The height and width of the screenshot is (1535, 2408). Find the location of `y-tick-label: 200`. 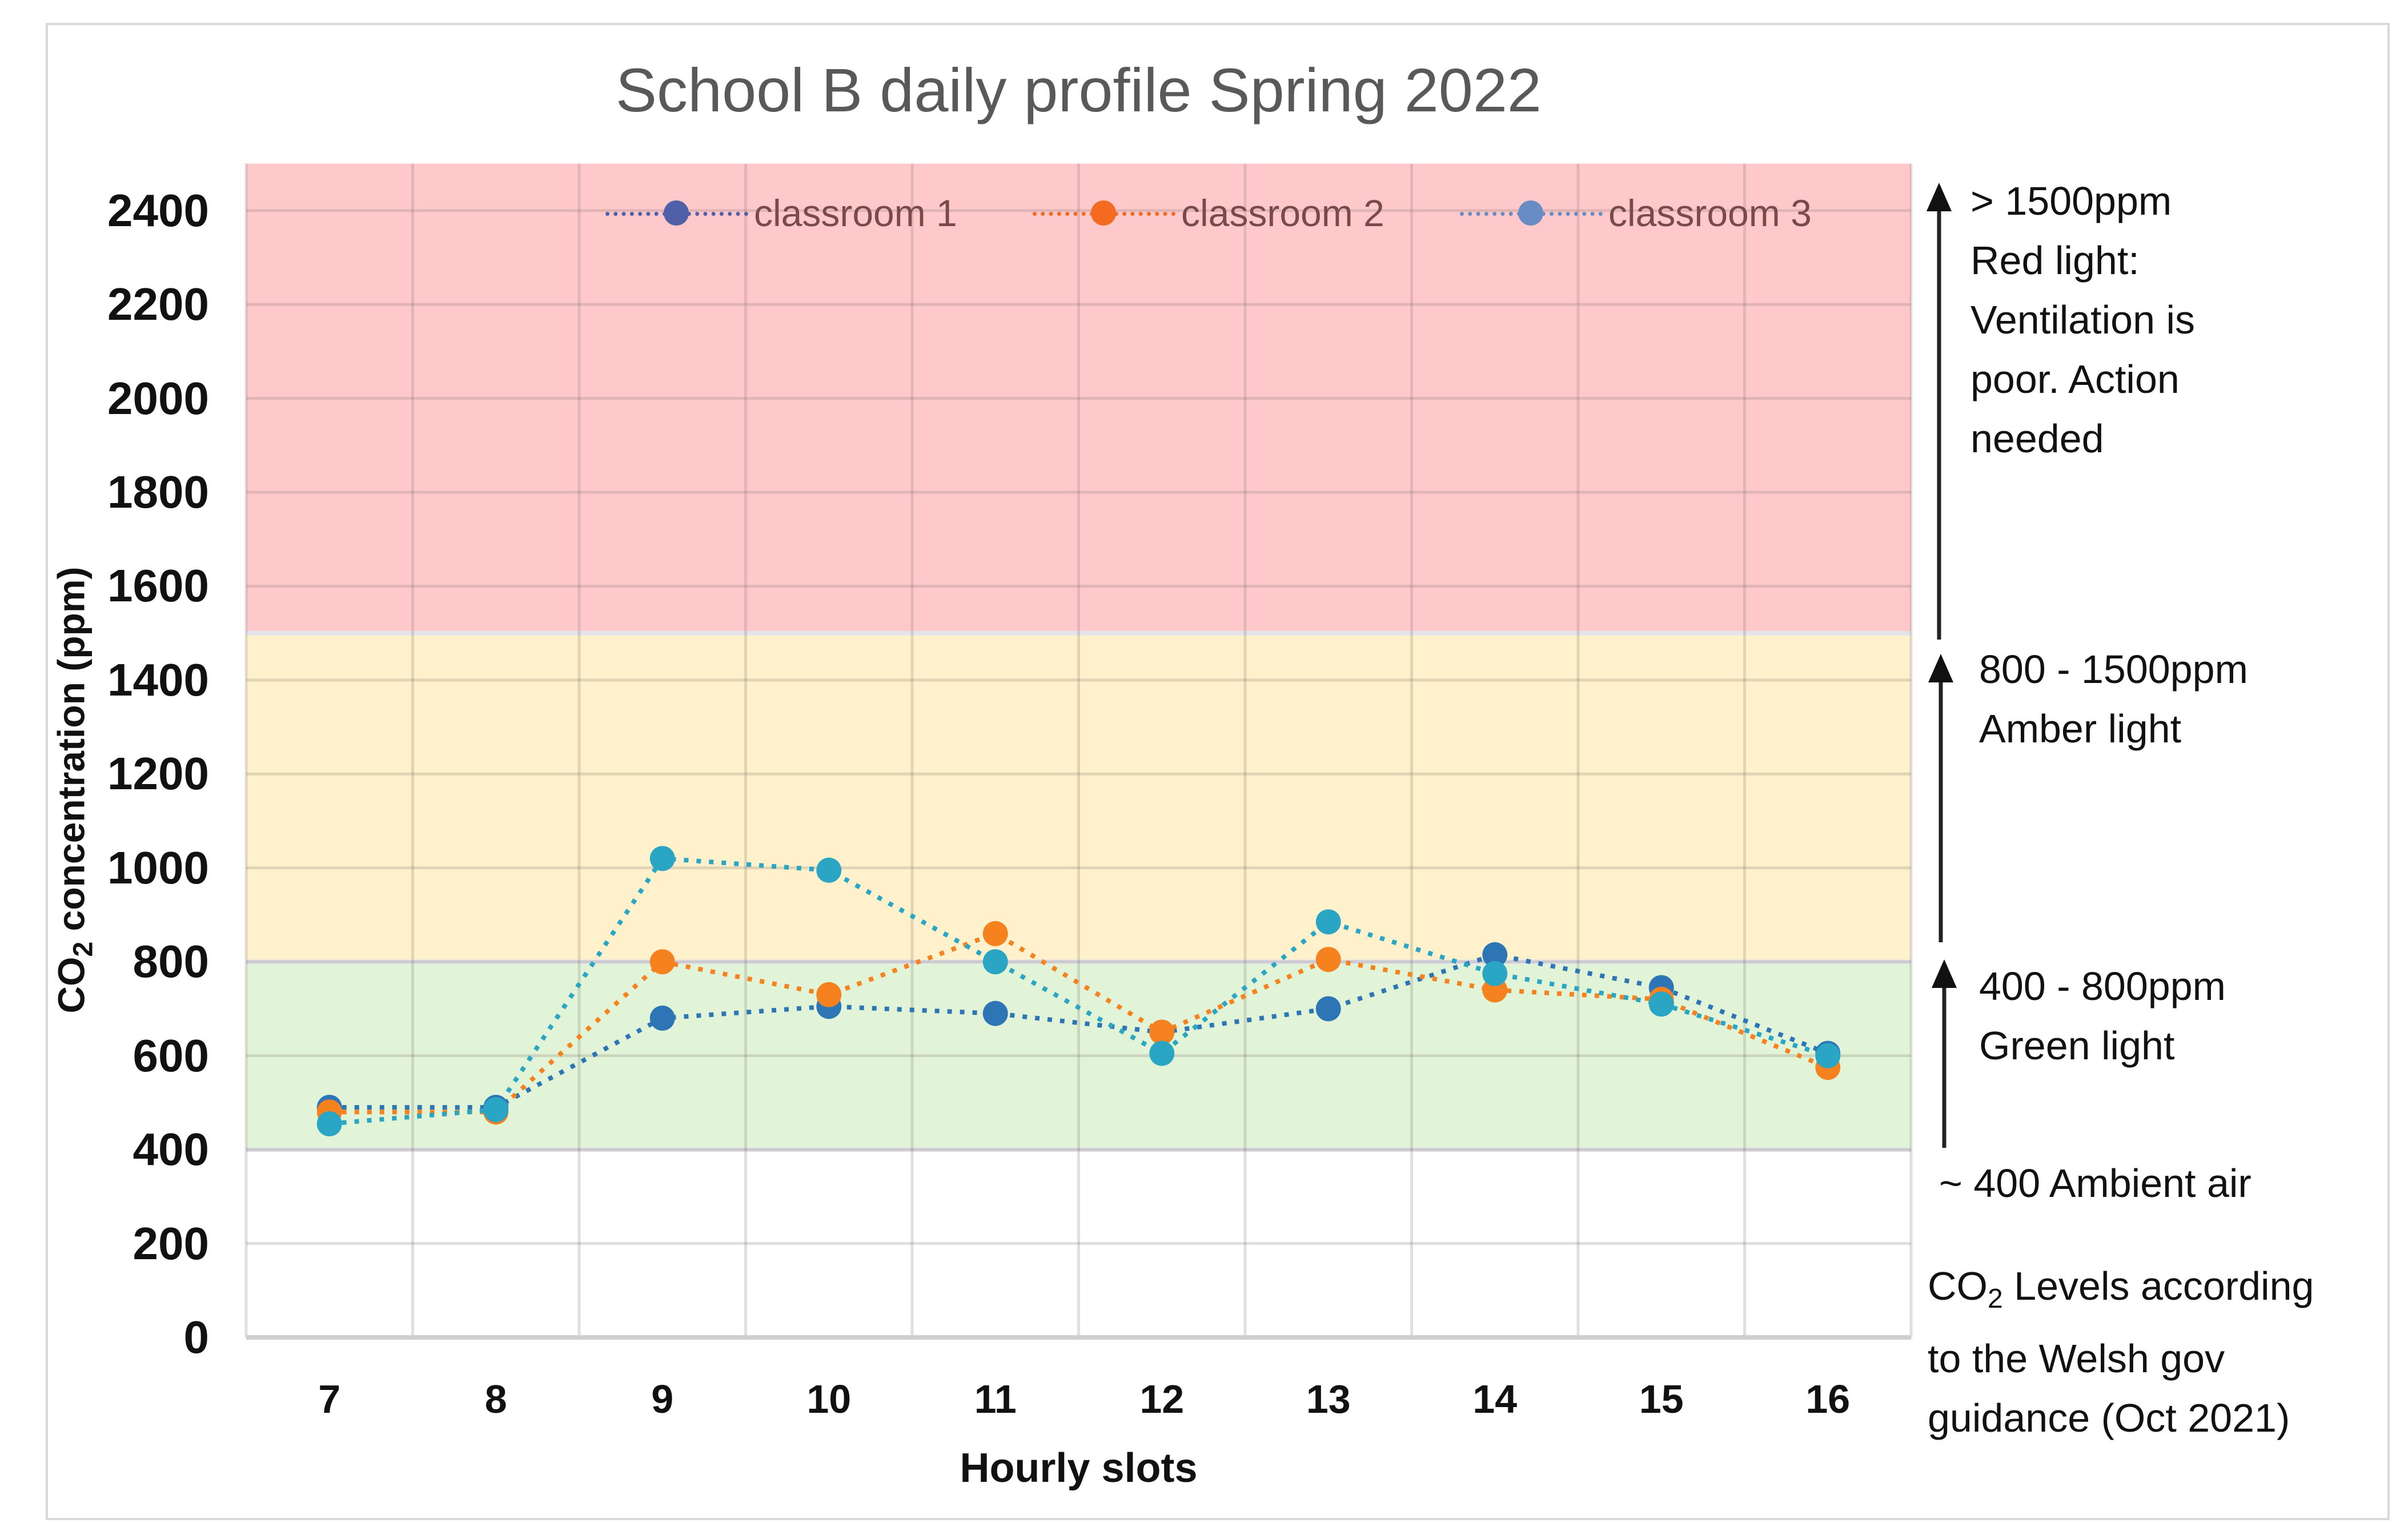

y-tick-label: 200 is located at coordinates (171, 1243).